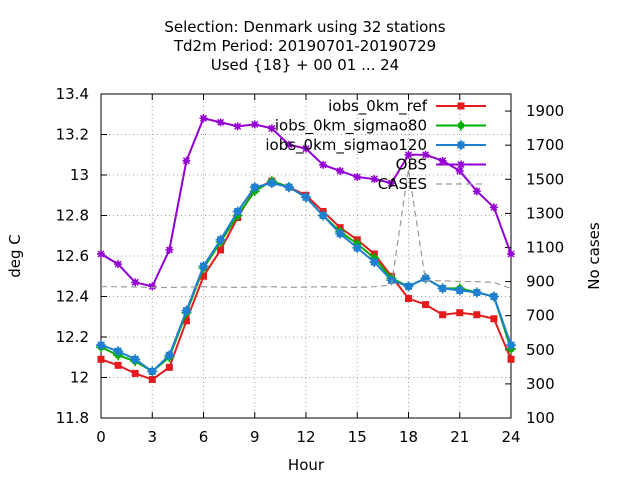  Describe the element at coordinates (101, 437) in the screenshot. I see `x-tick-label: 0` at that location.